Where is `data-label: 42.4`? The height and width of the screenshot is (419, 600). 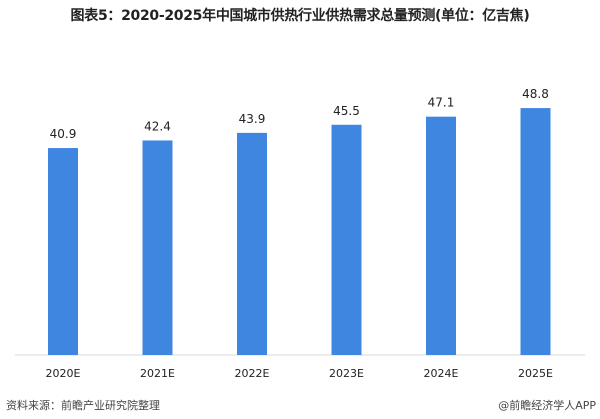 data-label: 42.4 is located at coordinates (157, 126).